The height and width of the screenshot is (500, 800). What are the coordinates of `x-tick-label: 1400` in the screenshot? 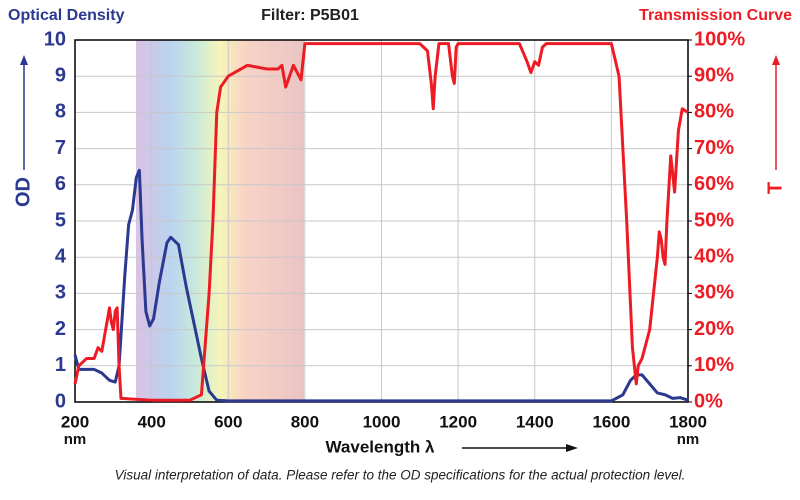 It's located at (535, 421).